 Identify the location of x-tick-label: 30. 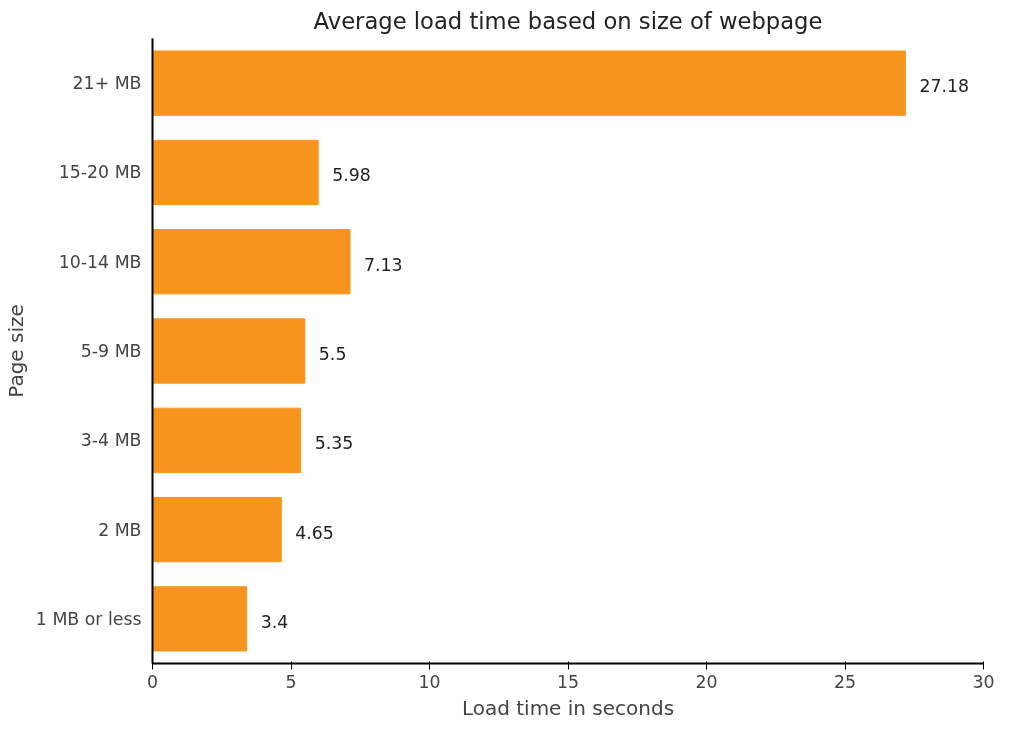
(983, 681).